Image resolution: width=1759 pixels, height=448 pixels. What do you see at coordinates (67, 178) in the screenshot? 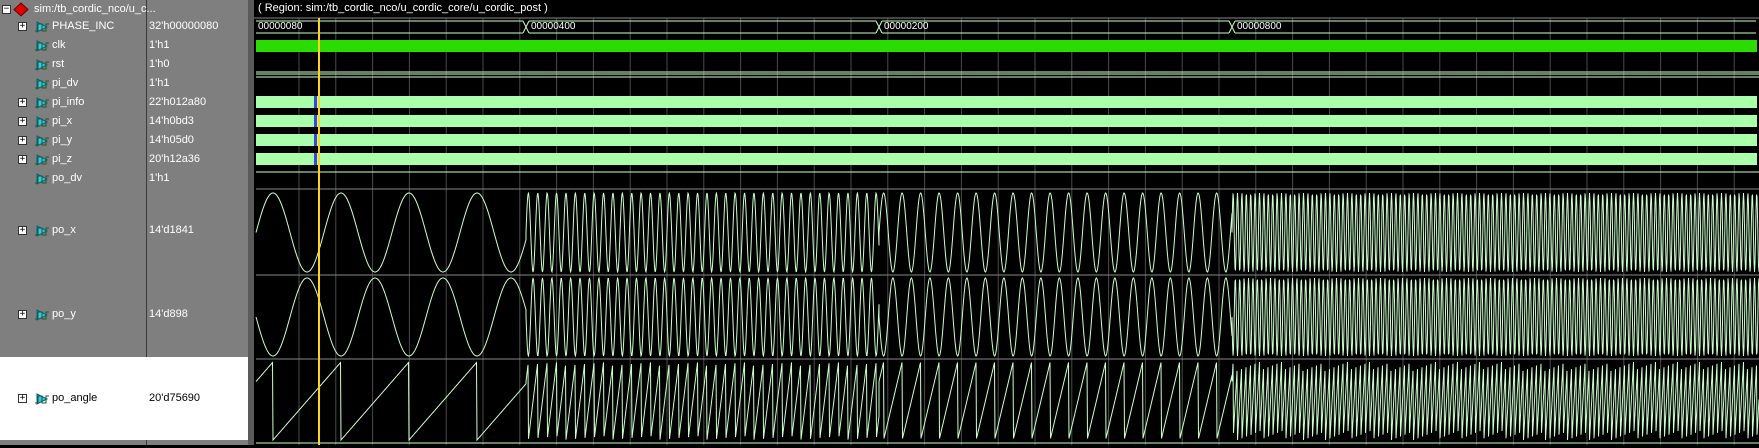
I see `signal-name-po-dv: po_dv` at bounding box center [67, 178].